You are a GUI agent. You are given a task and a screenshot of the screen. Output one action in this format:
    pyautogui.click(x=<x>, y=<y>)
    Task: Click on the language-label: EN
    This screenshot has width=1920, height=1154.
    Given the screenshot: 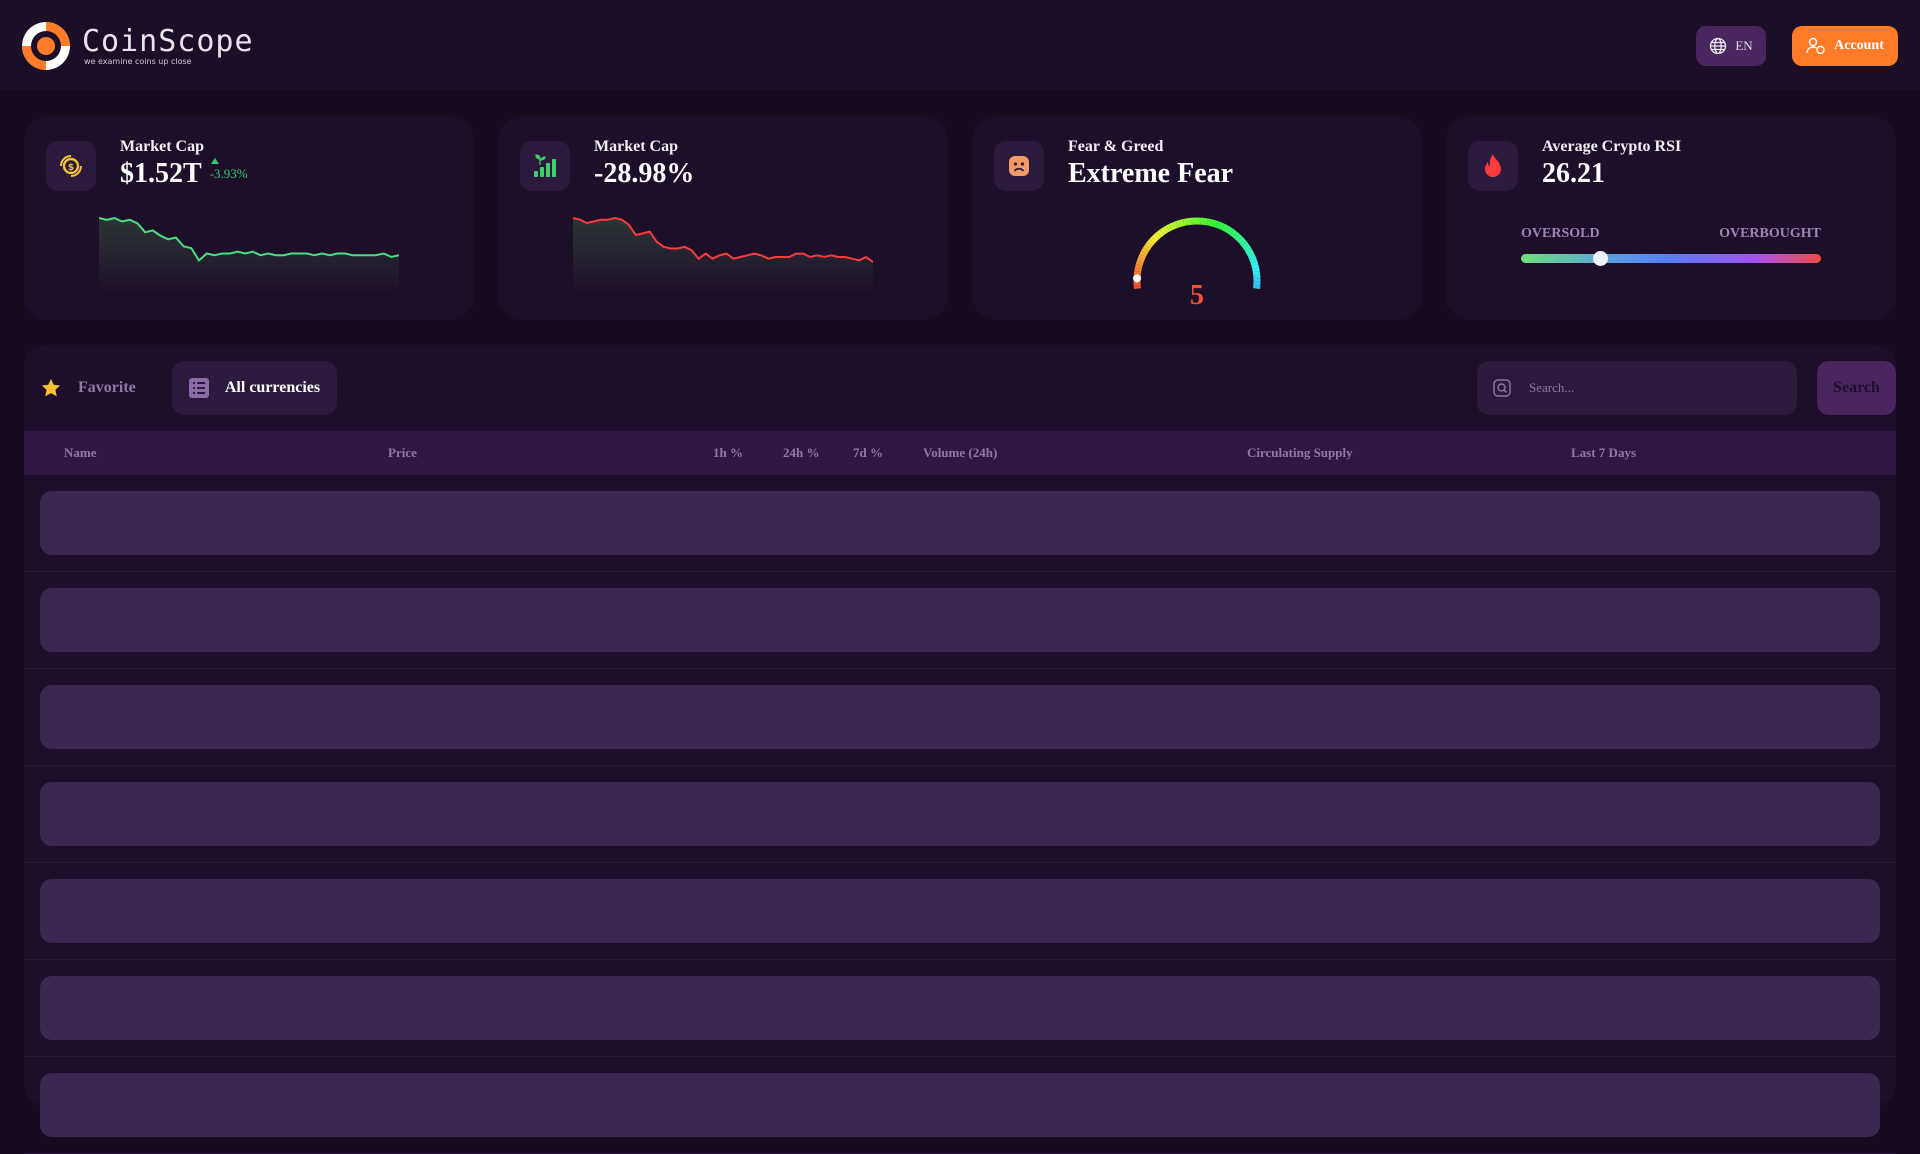 What is the action you would take?
    pyautogui.click(x=1743, y=46)
    